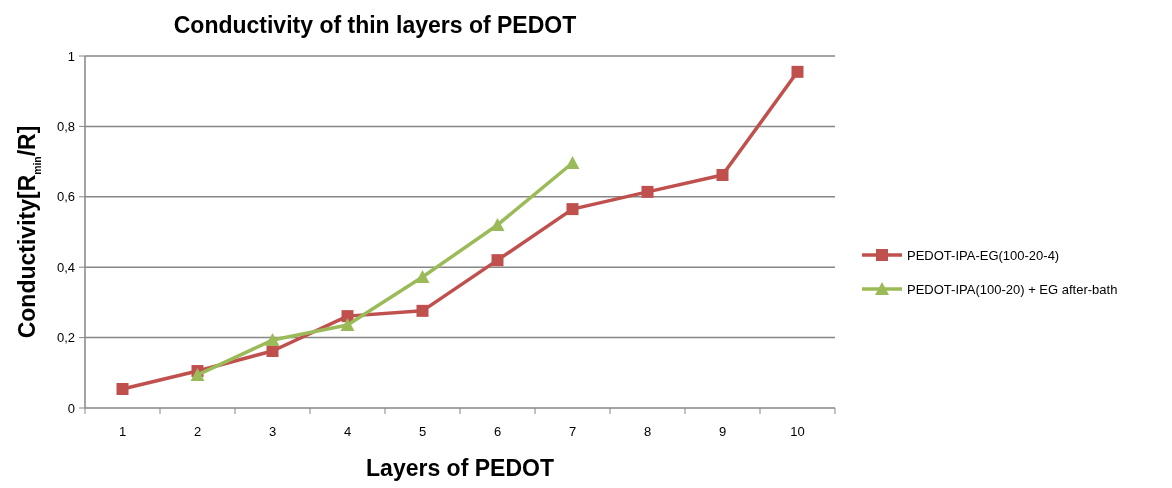 Image resolution: width=1172 pixels, height=488 pixels. Describe the element at coordinates (375, 25) in the screenshot. I see `chart-title: Conductivity of thin layers of PEDOT` at that location.